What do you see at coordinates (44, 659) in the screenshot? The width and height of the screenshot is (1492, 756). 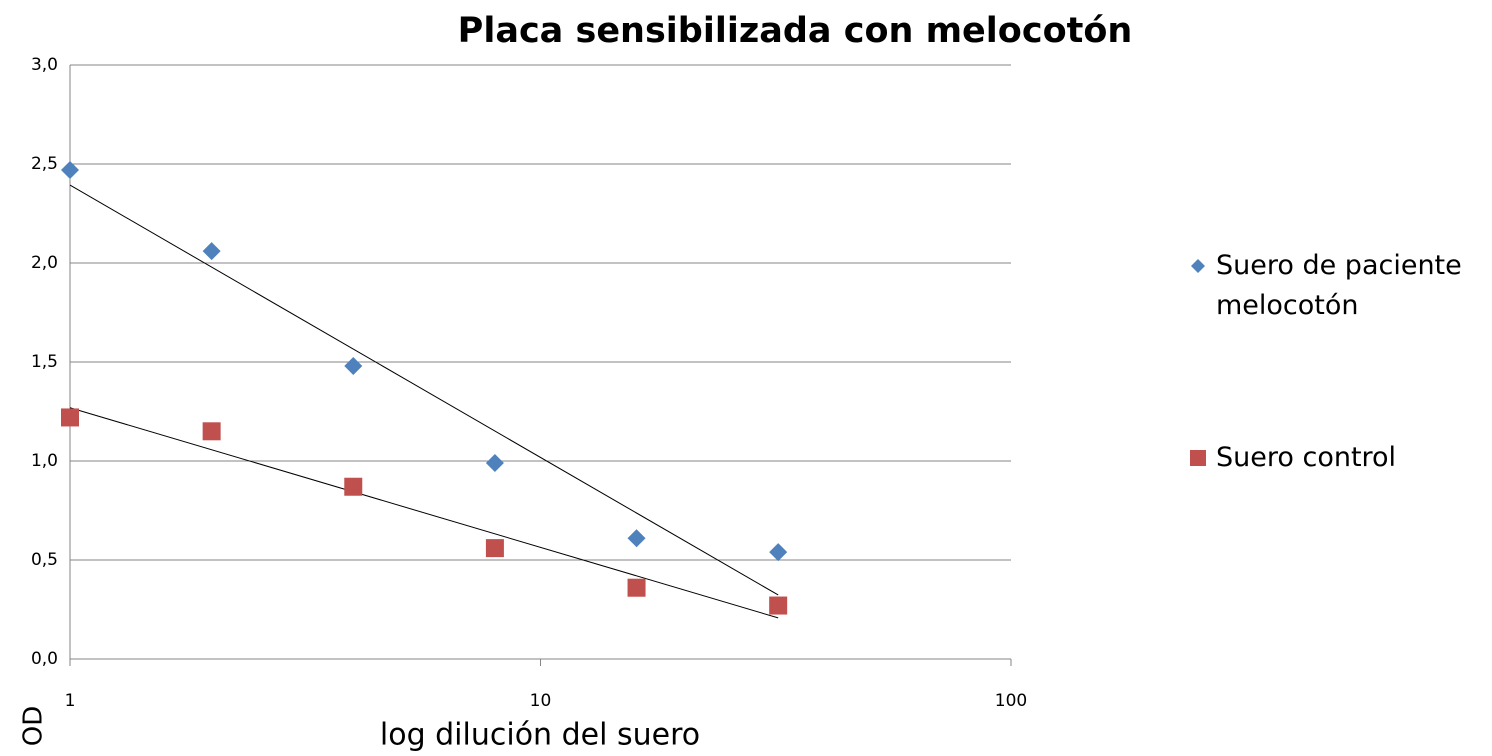 I see `y-tick-label: 0,0` at bounding box center [44, 659].